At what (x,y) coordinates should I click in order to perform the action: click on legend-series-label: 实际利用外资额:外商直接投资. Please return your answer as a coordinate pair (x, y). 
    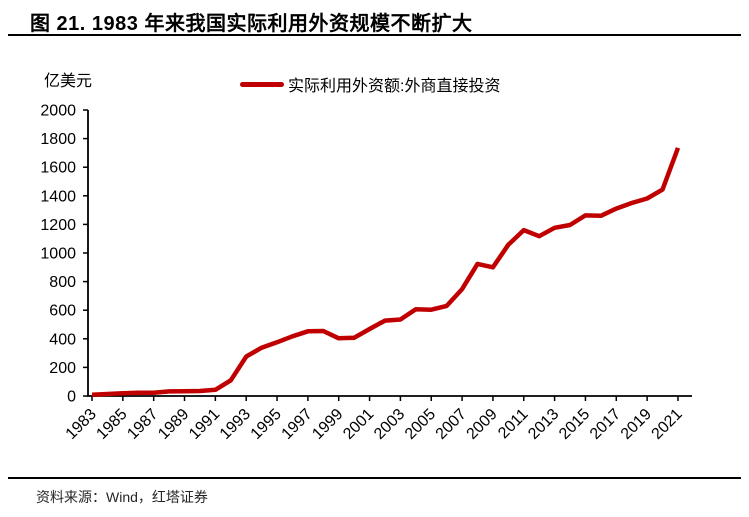
    Looking at the image, I should click on (394, 86).